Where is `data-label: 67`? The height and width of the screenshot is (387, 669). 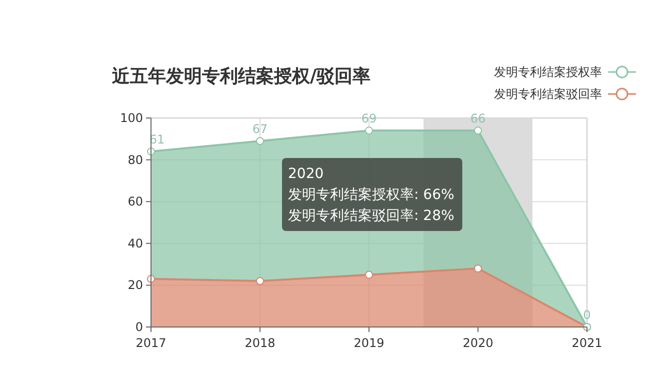 data-label: 67 is located at coordinates (260, 129).